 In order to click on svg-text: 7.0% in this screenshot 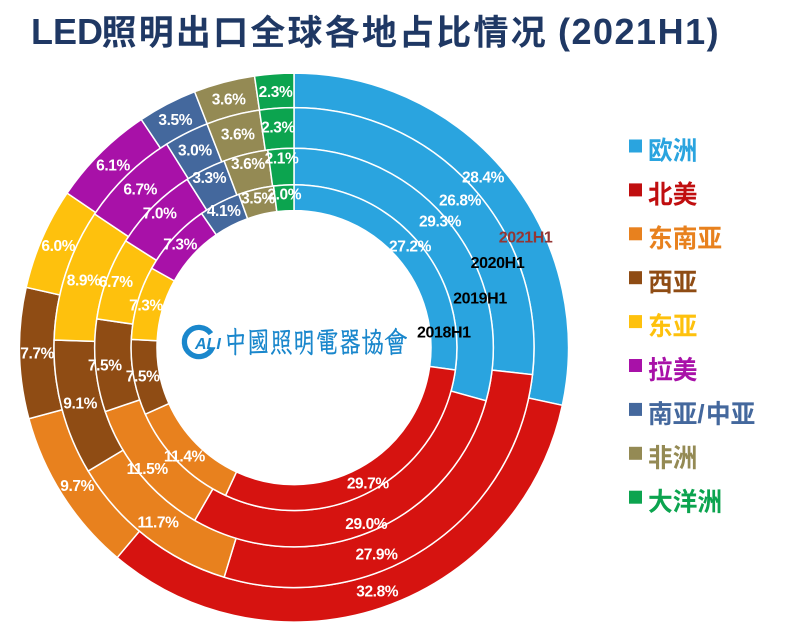, I will do `click(160, 214)`.